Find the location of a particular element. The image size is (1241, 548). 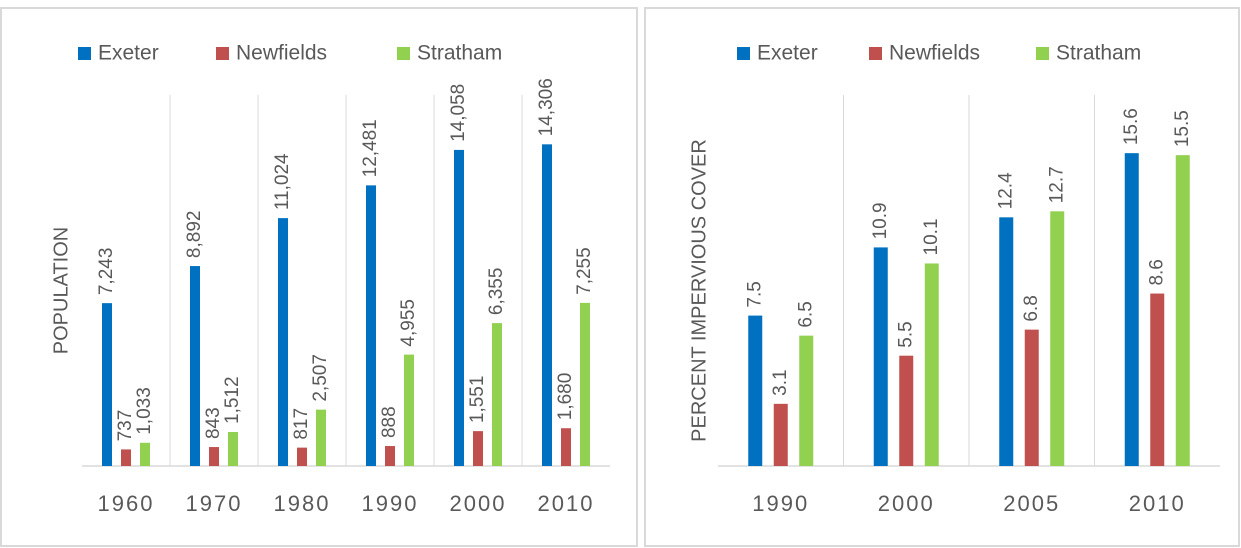

data-label: 2,507 is located at coordinates (320, 378).